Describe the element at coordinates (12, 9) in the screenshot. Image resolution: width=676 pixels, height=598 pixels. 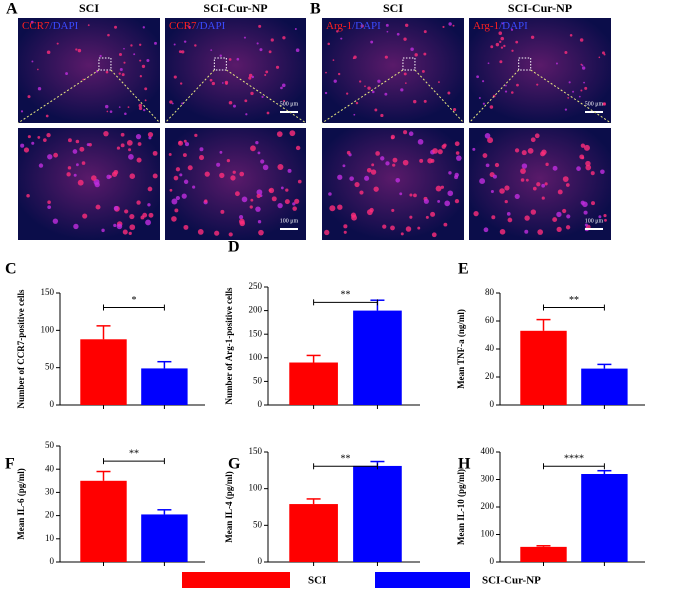
I see `panel-letter: A` at that location.